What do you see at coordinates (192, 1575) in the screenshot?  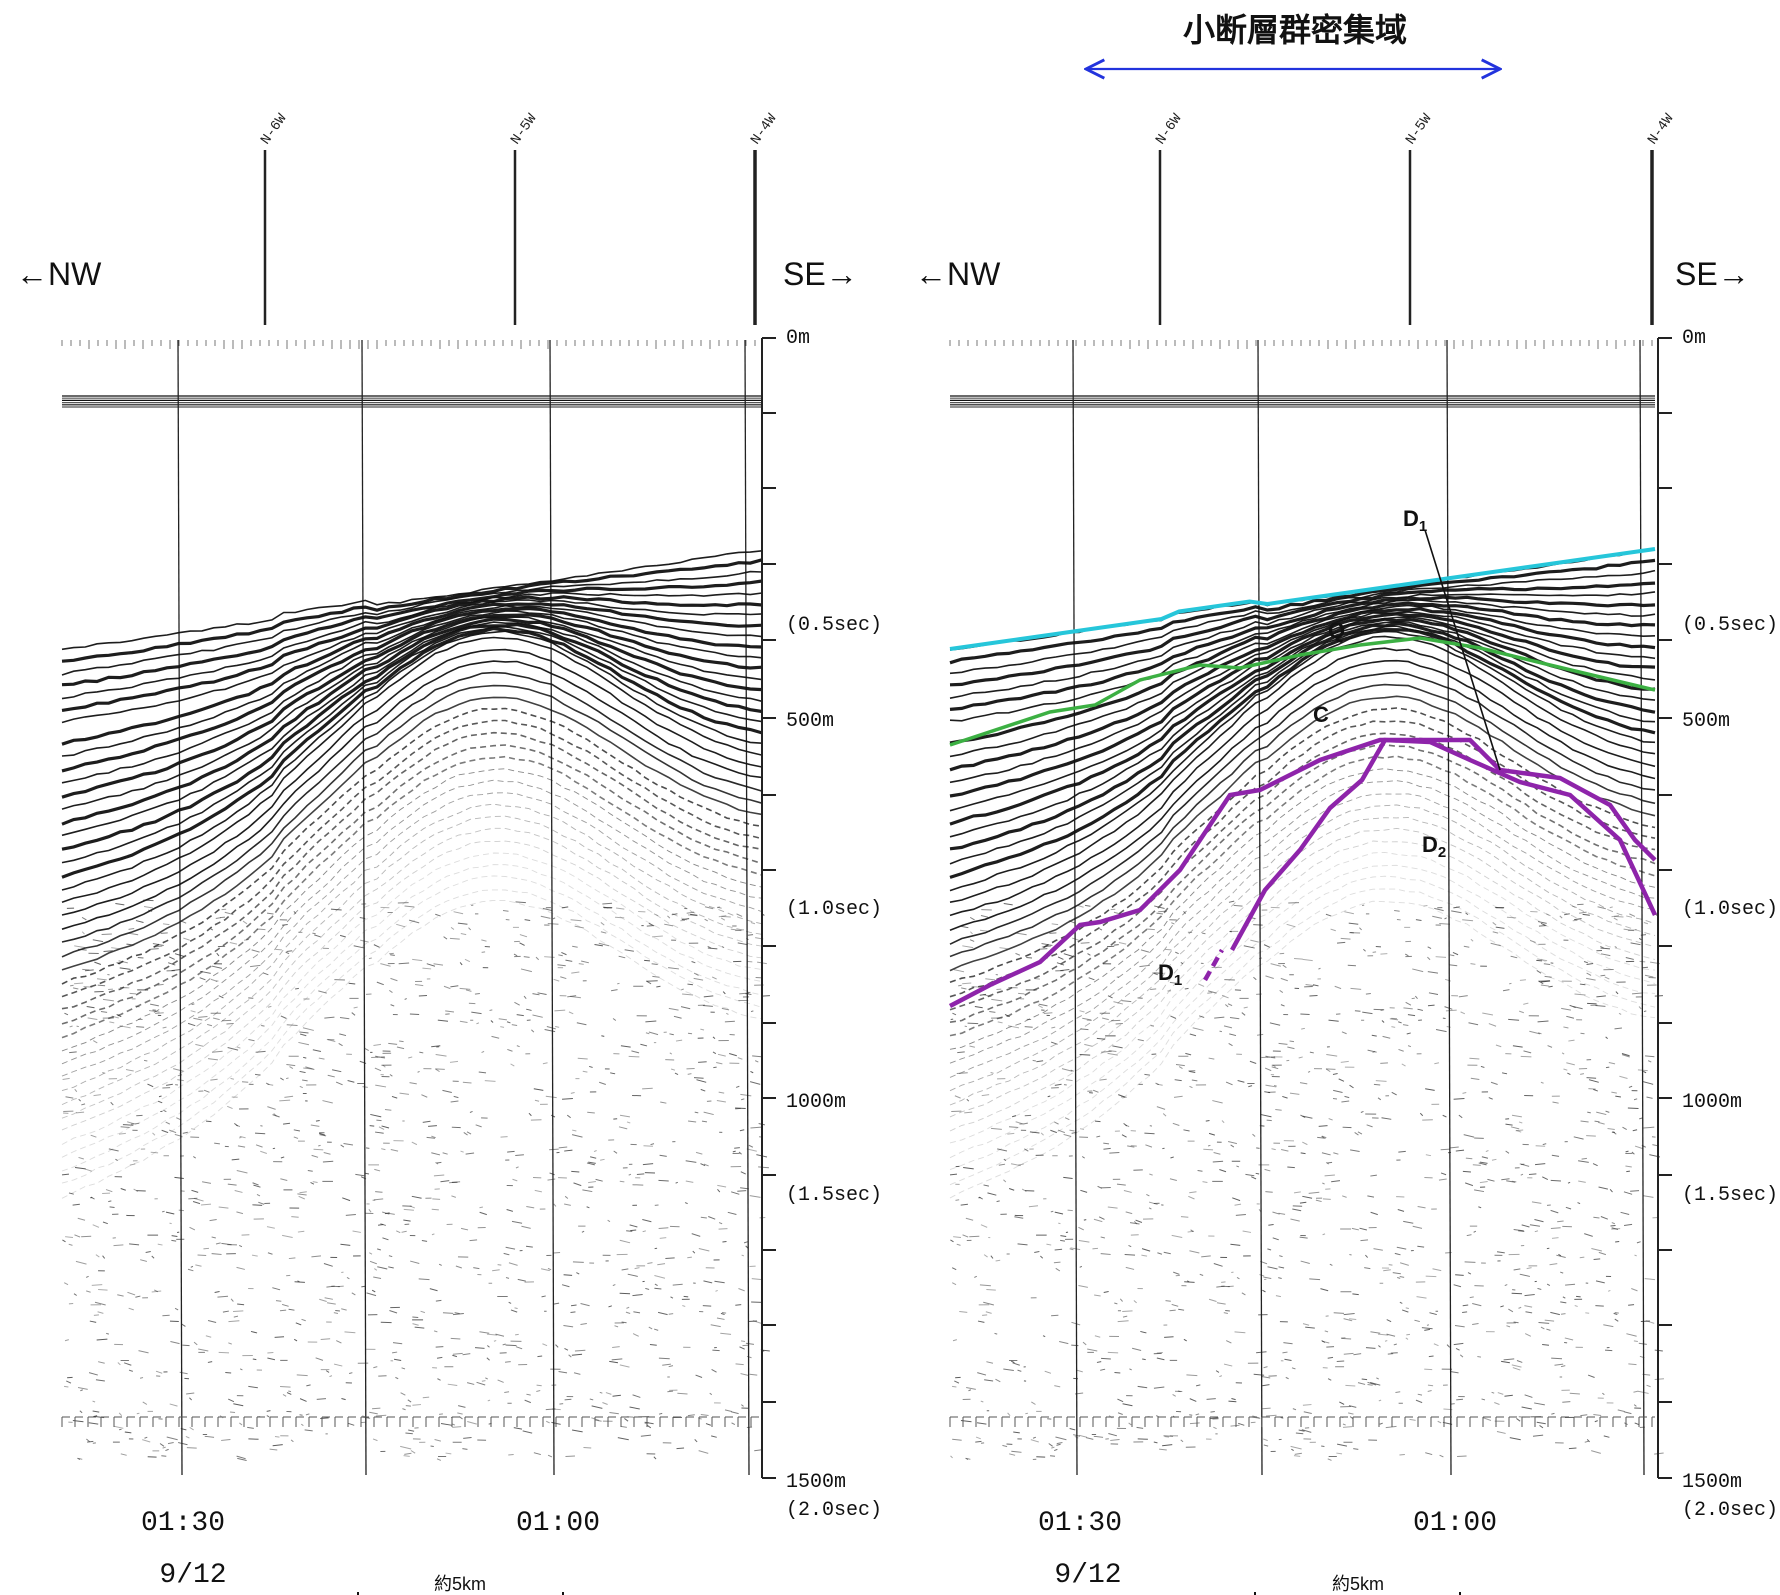 I see `date-label: 9/12` at bounding box center [192, 1575].